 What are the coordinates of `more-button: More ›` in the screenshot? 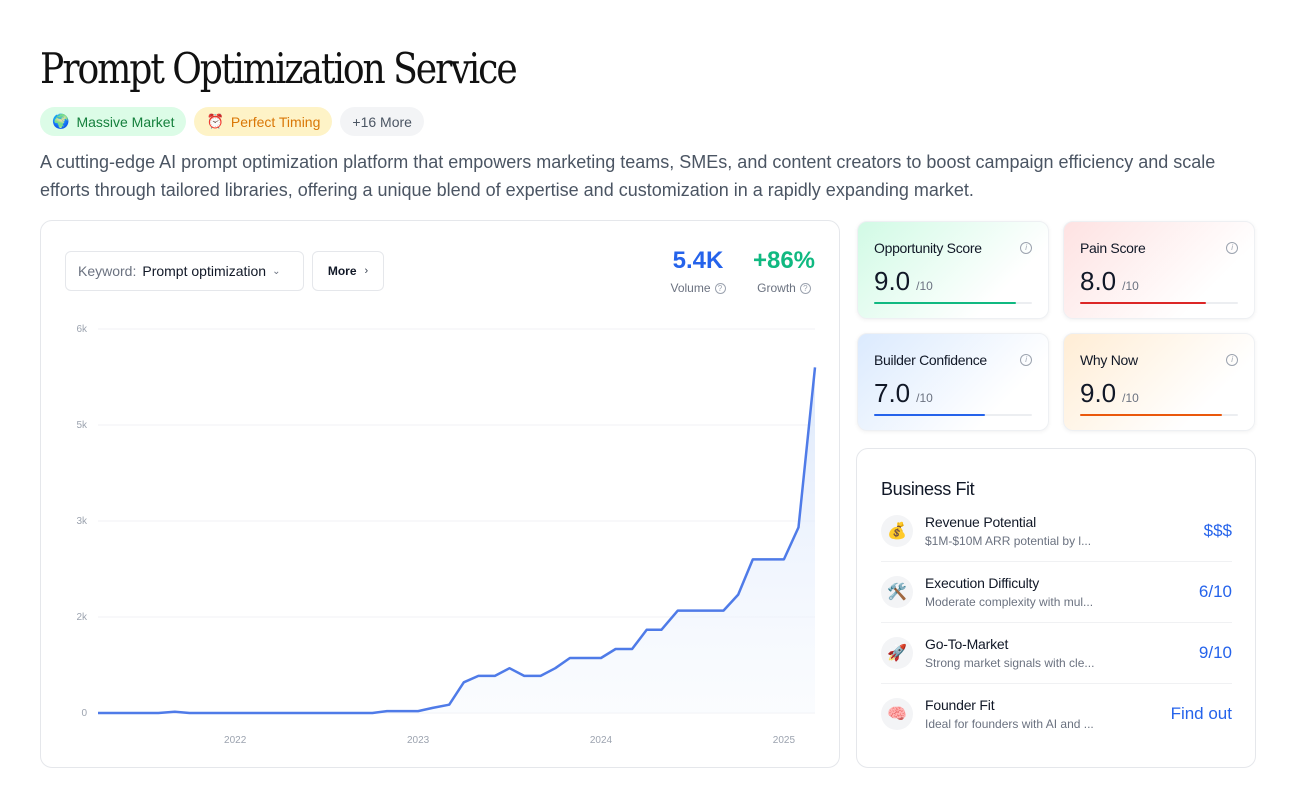 It's located at (348, 271).